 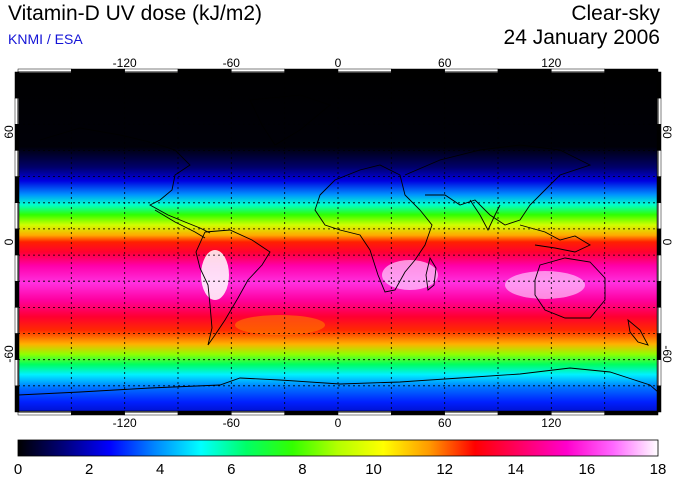 I want to click on lon-labels-bottom: -120 -60 0 60 120, so click(x=337, y=423).